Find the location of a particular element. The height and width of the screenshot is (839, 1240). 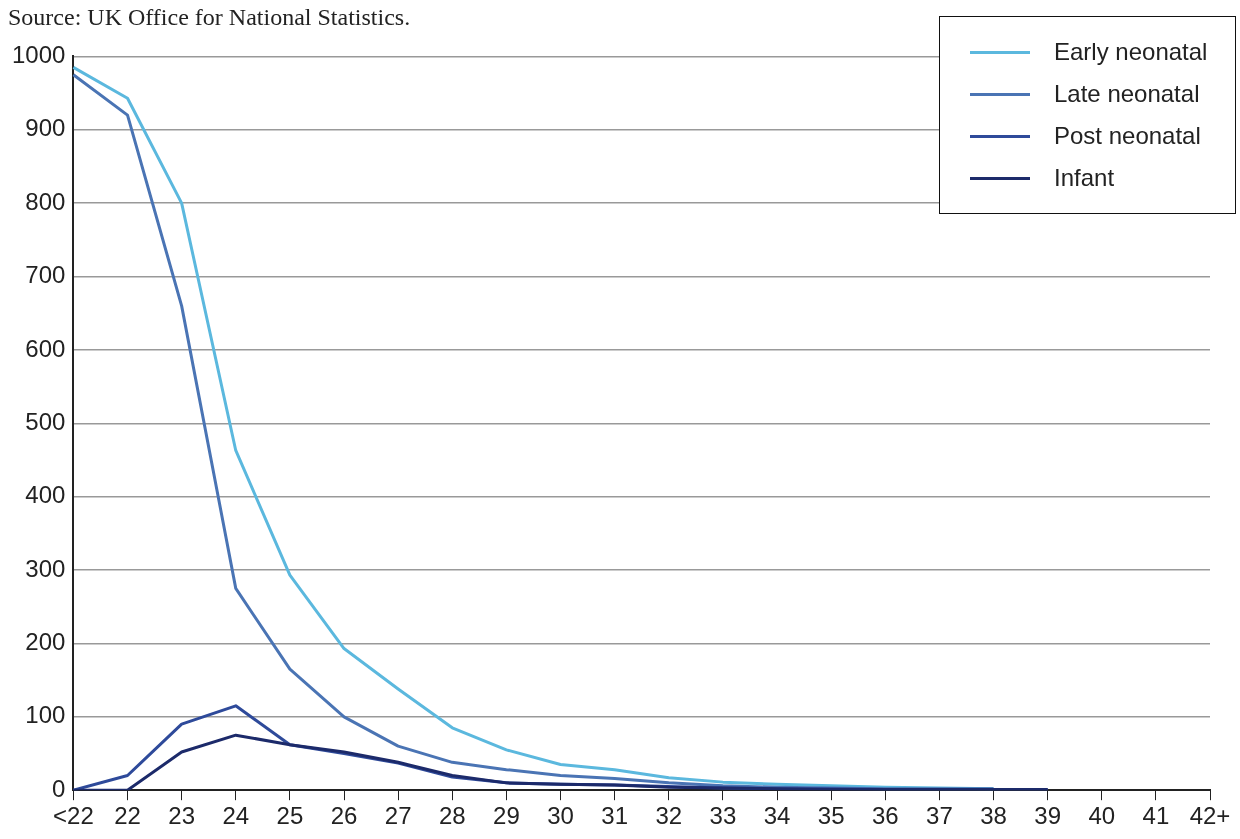

x-tick-label: 39 is located at coordinates (1047, 816).